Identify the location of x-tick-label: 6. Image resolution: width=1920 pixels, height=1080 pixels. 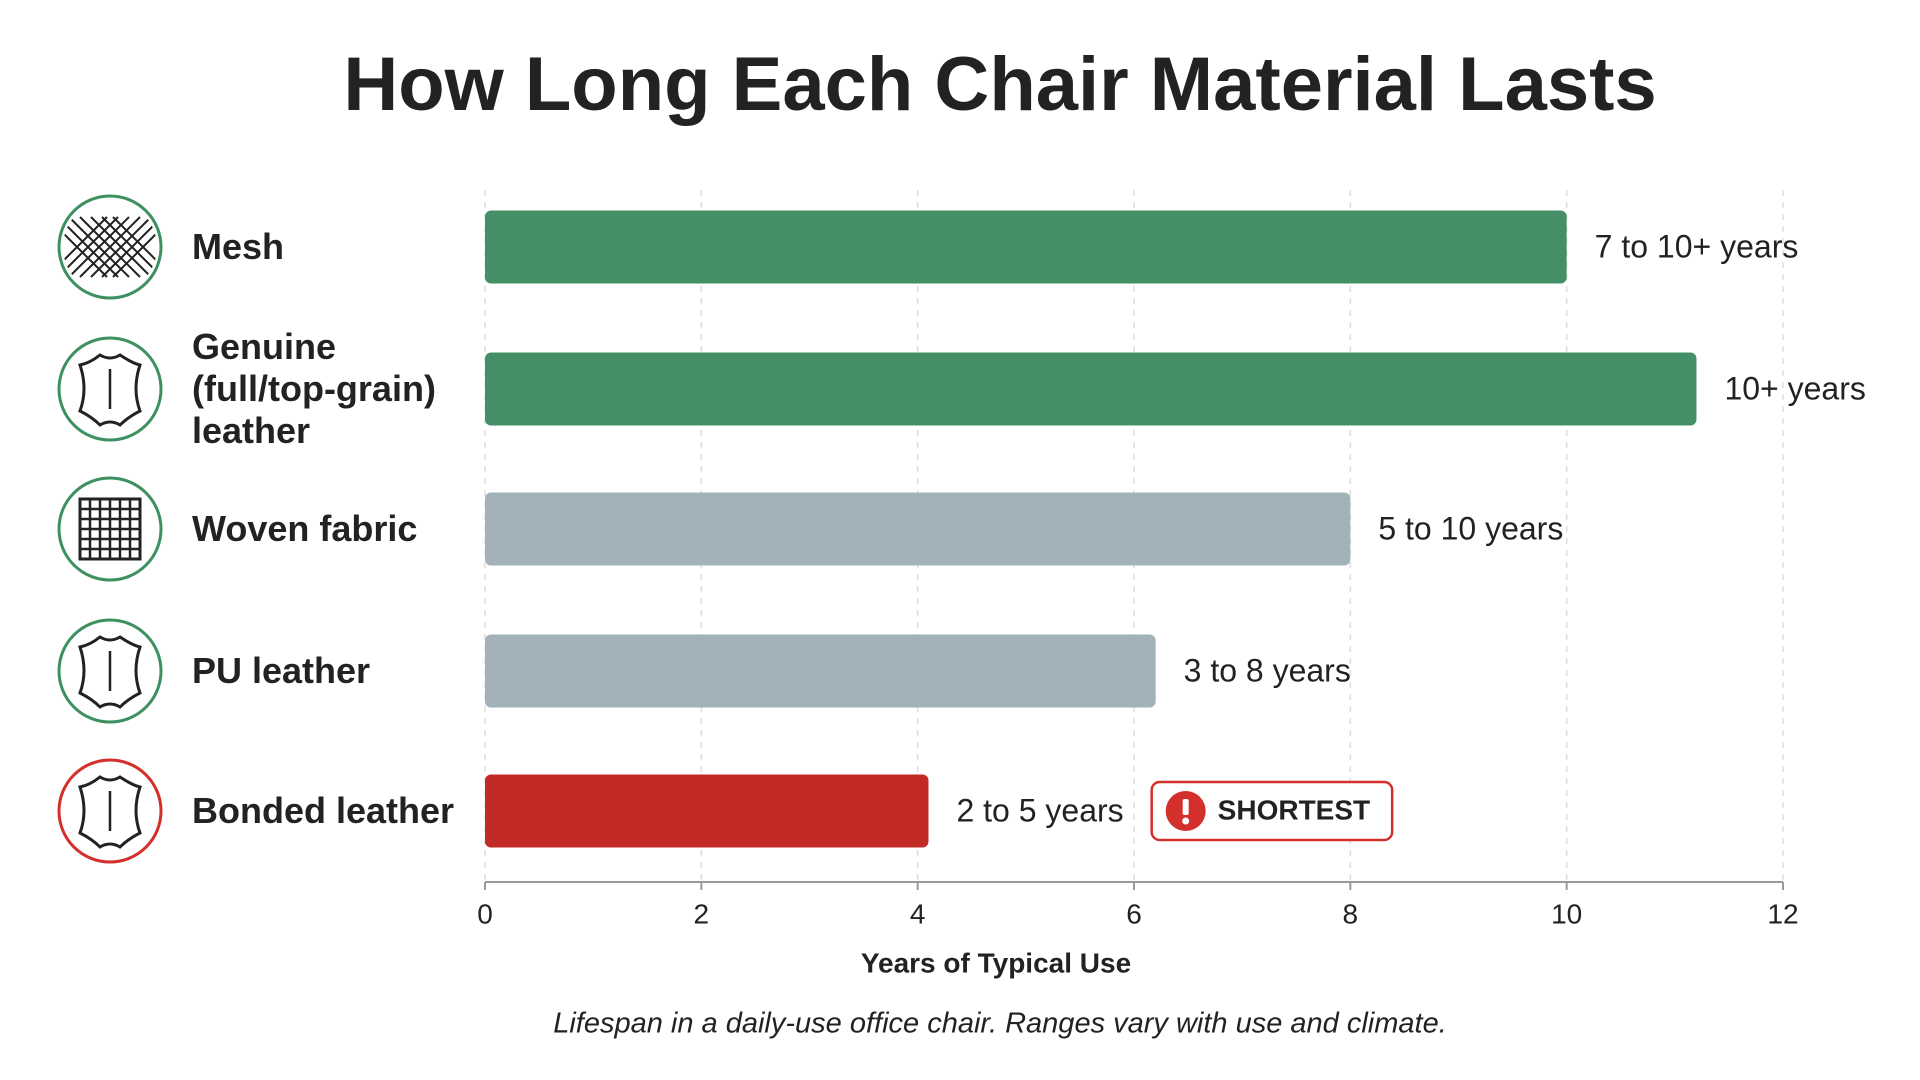
(1134, 913).